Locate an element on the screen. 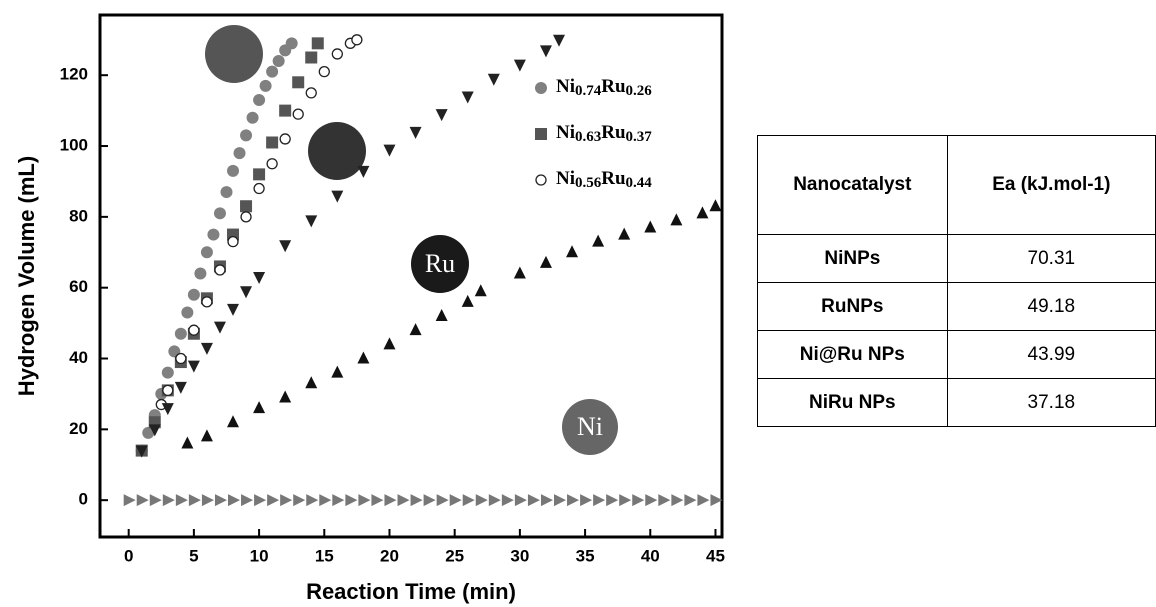 The height and width of the screenshot is (607, 1156). x-tick-label: 15 is located at coordinates (324, 555).